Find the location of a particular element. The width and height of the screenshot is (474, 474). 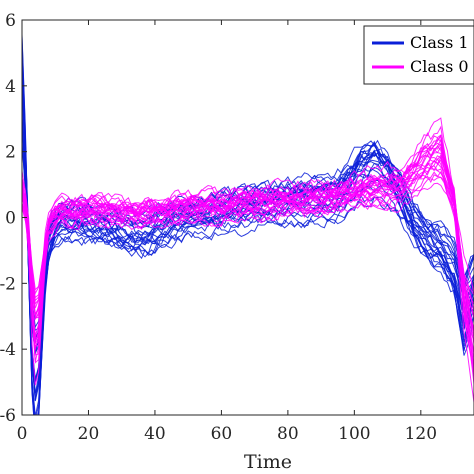

y-tick-label: 0 is located at coordinates (10, 219).